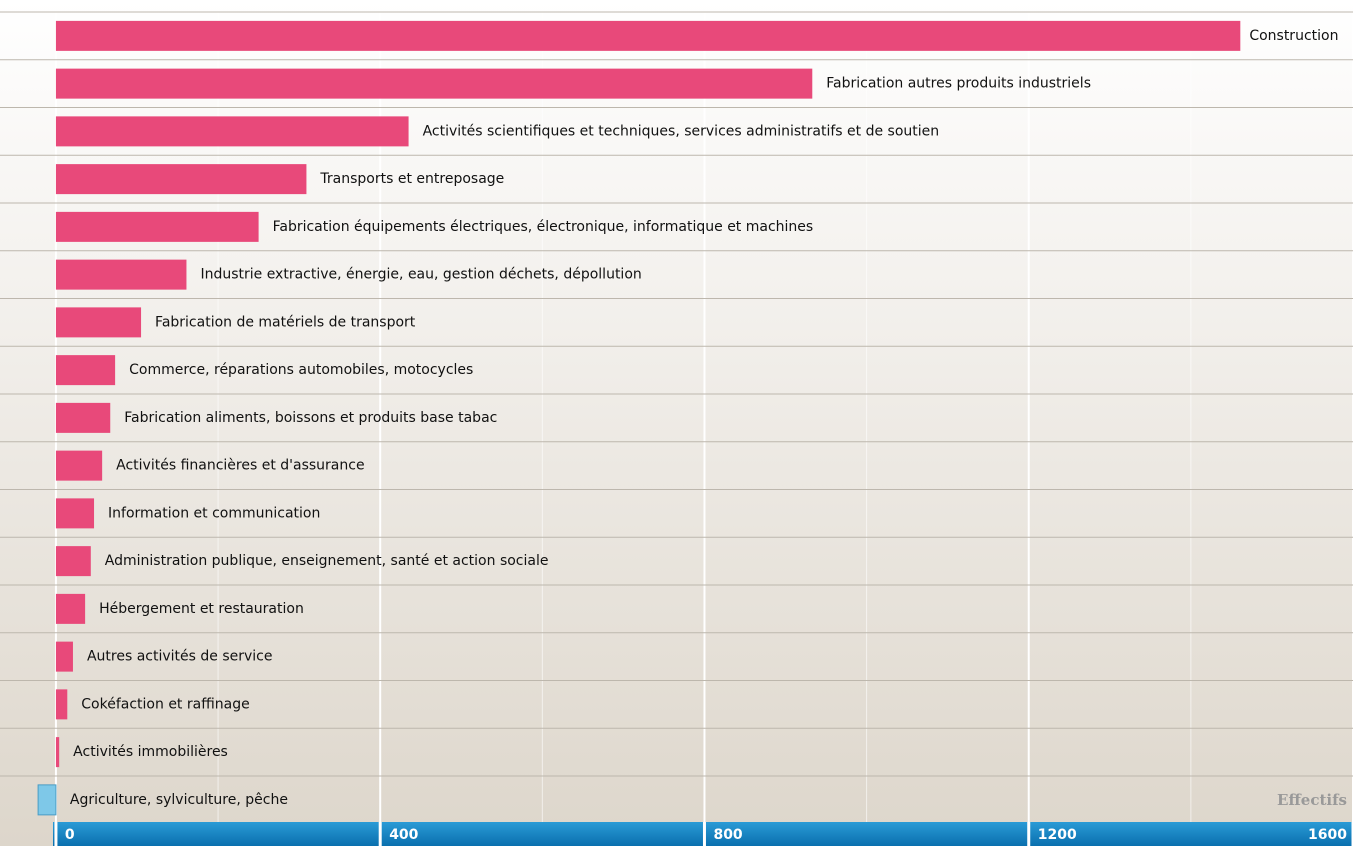  I want to click on x-tick-label: 1600, so click(1327, 835).